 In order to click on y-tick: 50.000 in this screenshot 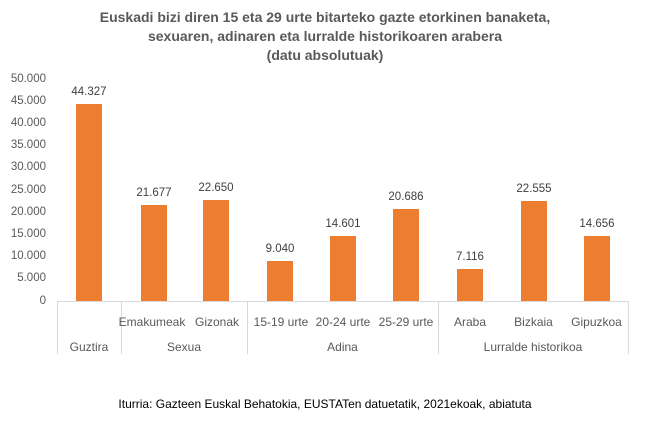, I will do `click(28, 79)`.